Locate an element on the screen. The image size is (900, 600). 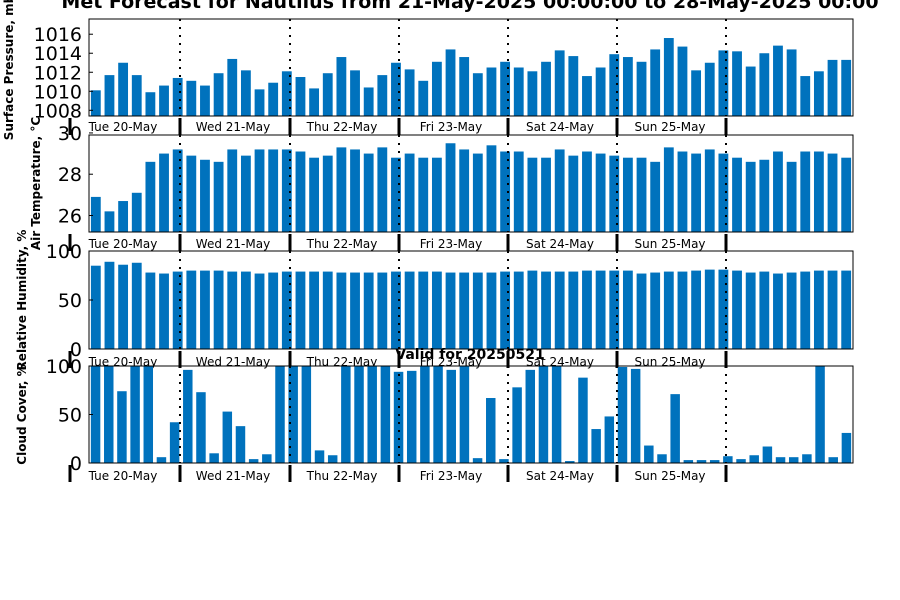
y-tick-label-3: 30 is located at coordinates (70, 134).